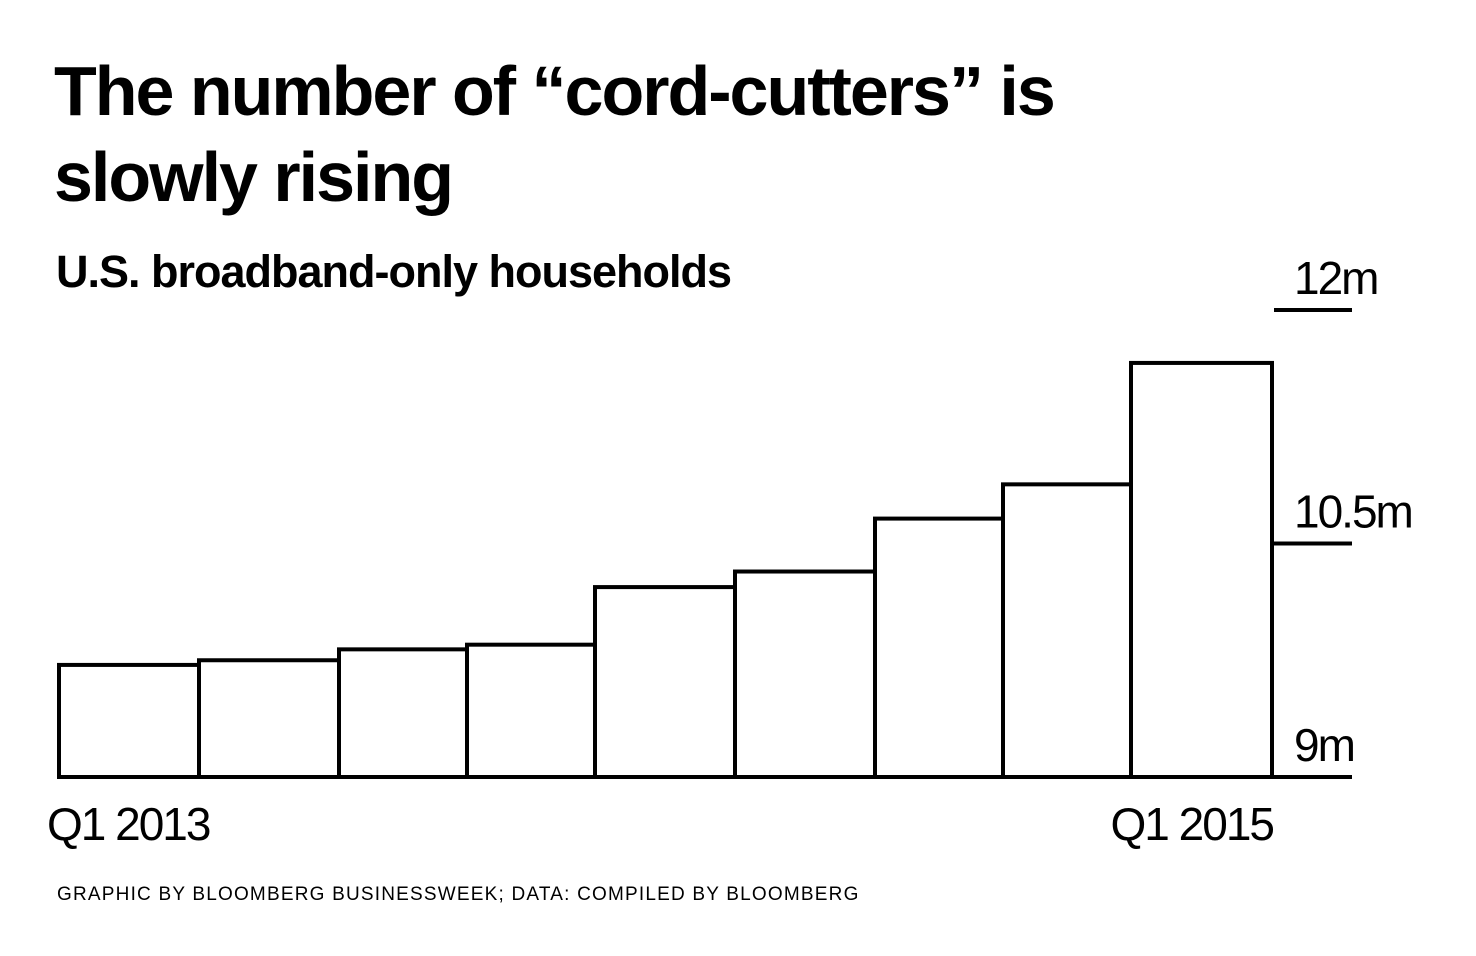 This screenshot has height=956, width=1476. I want to click on bar-q4-2014, so click(1067, 630).